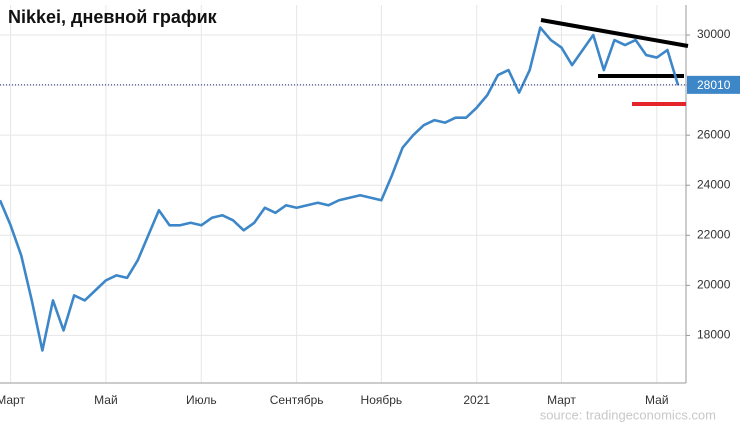 Image resolution: width=740 pixels, height=433 pixels. Describe the element at coordinates (201, 400) in the screenshot. I see `x-tick-label: Июль` at that location.